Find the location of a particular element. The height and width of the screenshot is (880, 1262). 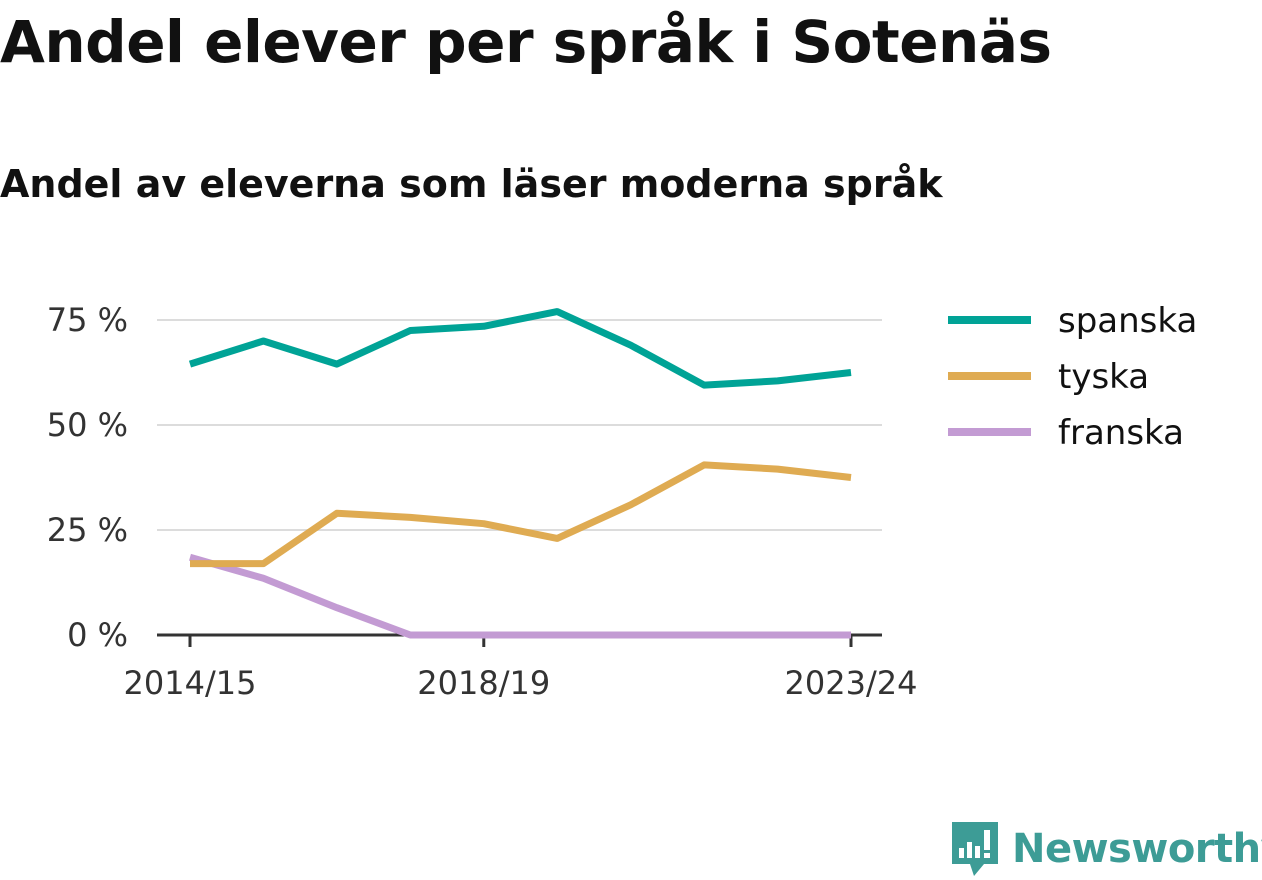

y-tick-label: 75 % is located at coordinates (87, 320).